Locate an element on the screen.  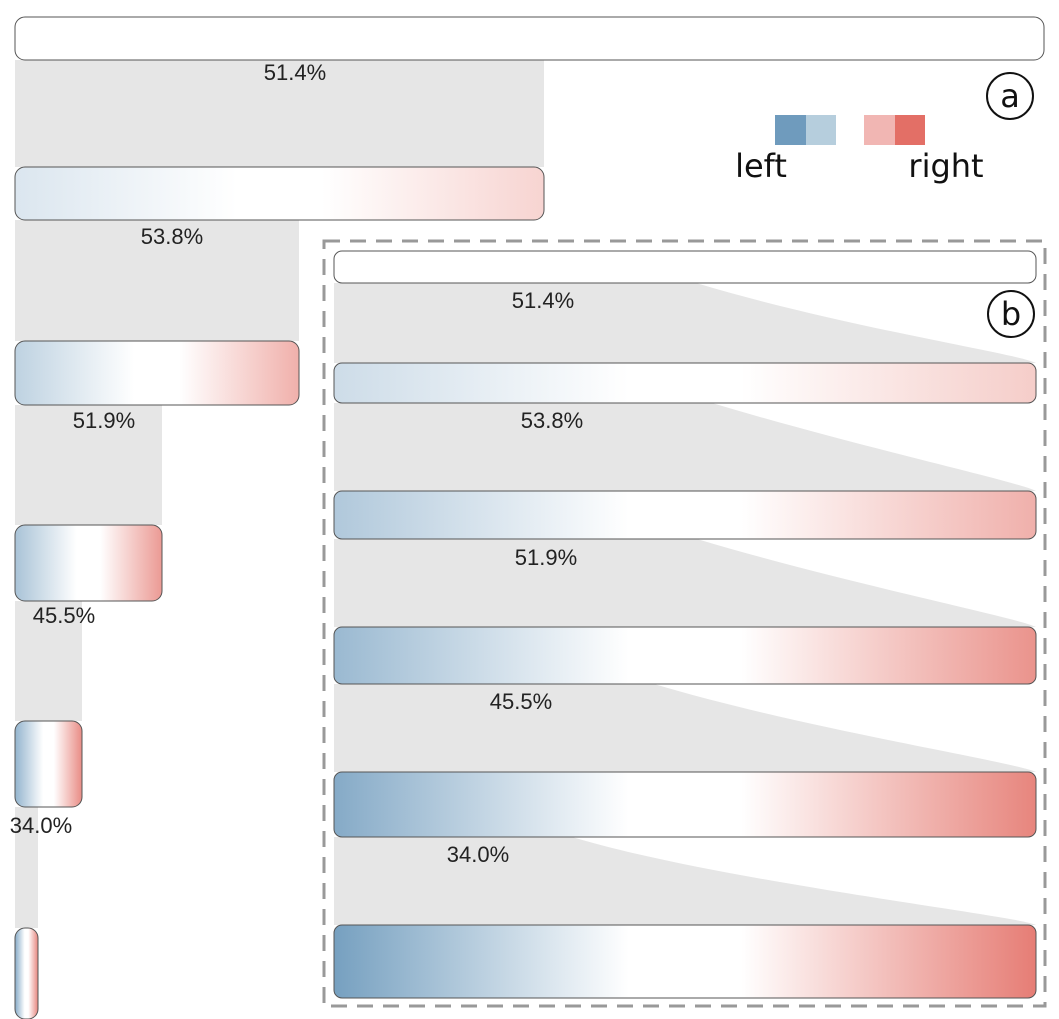
legend: left right is located at coordinates (859, 150).